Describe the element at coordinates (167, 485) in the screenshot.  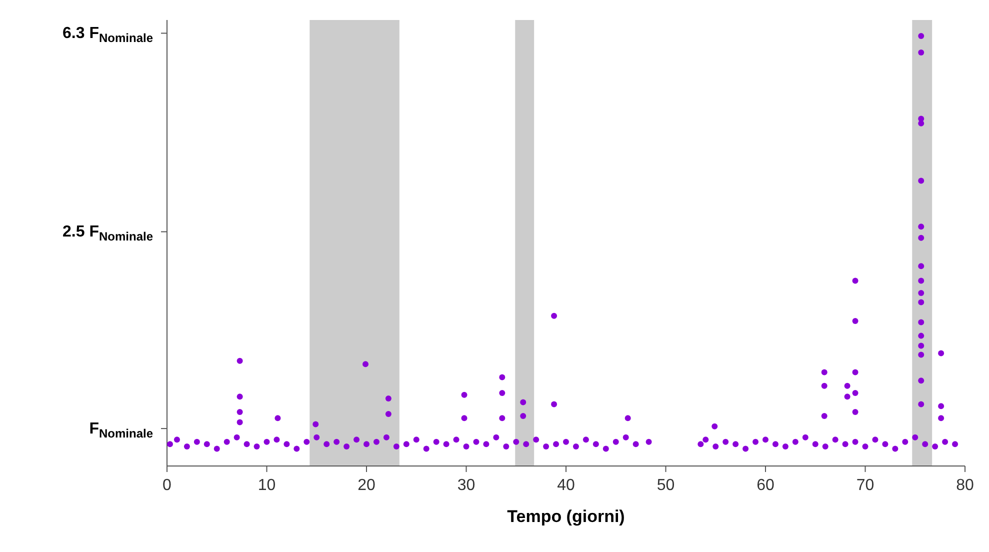
I see `x-tick-label: 0` at that location.